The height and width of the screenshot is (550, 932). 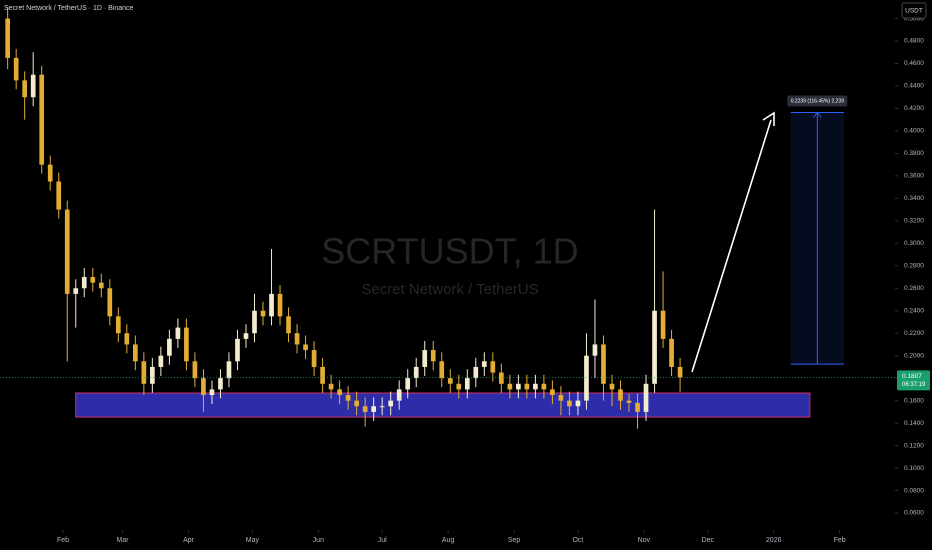 I want to click on x-tick-label: May, so click(x=253, y=540).